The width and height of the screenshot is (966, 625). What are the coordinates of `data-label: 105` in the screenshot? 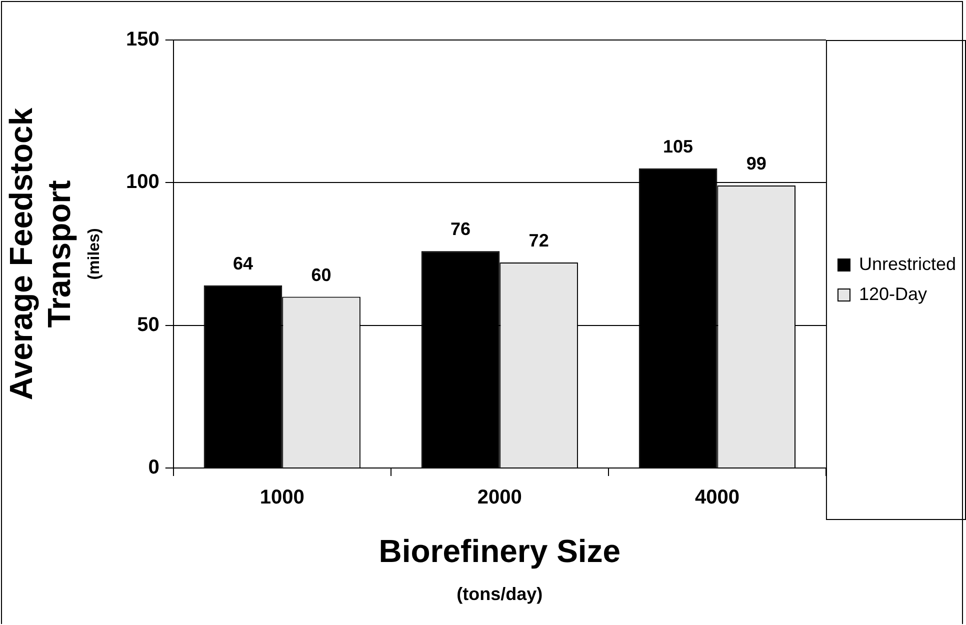 It's located at (678, 146).